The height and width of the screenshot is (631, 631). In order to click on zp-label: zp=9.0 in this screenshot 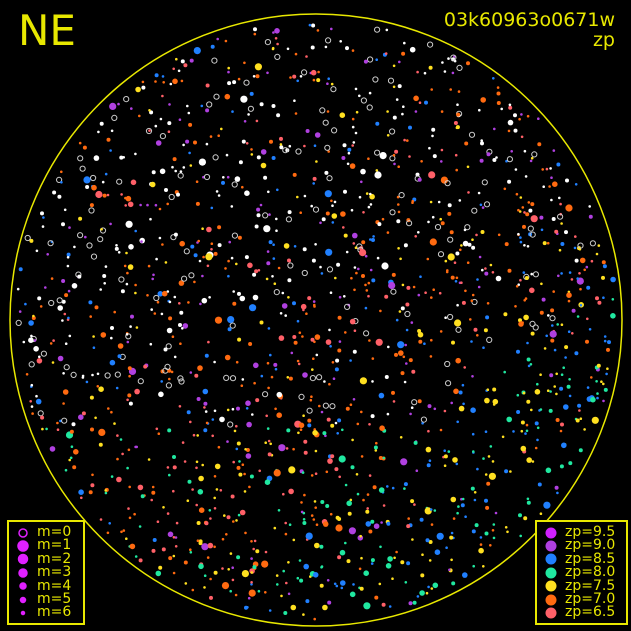, I will do `click(590, 545)`.